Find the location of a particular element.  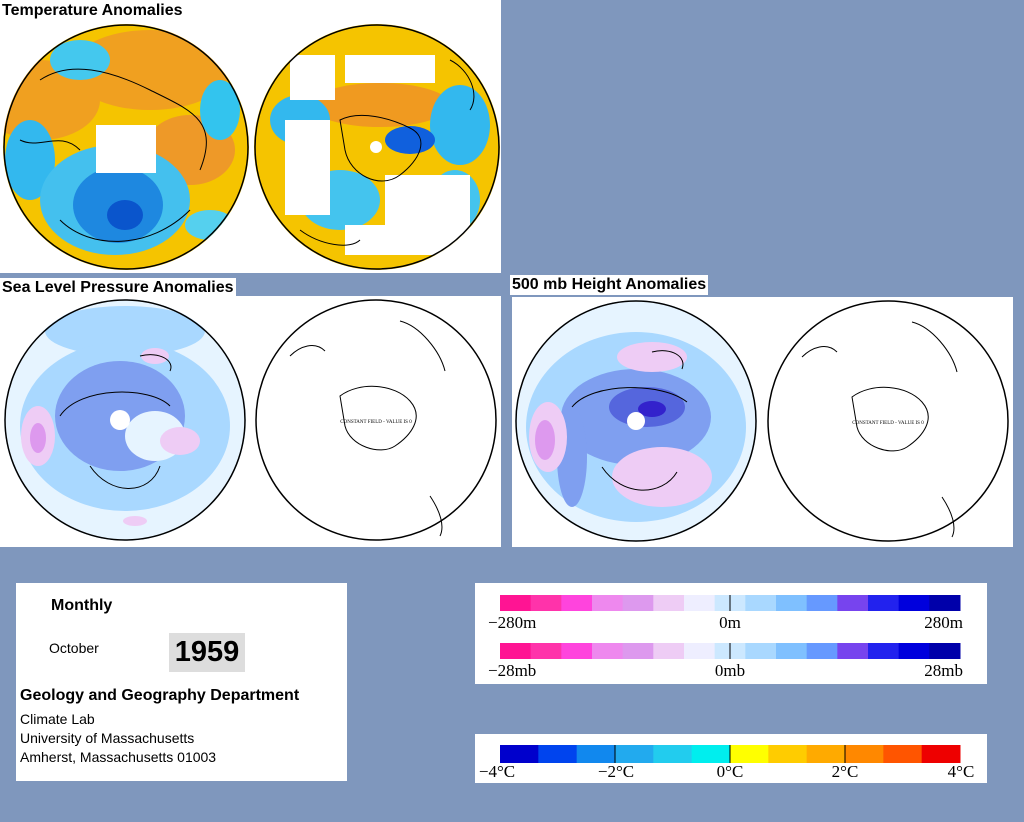

department-label: Geology and Geography Department is located at coordinates (160, 695).